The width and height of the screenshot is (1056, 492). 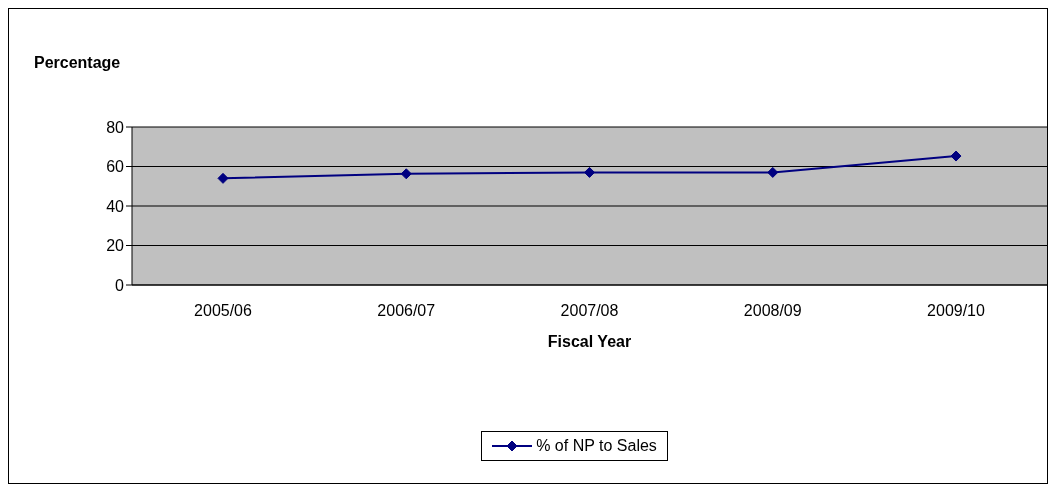 I want to click on x-tick-label: 2009/10, so click(x=956, y=311).